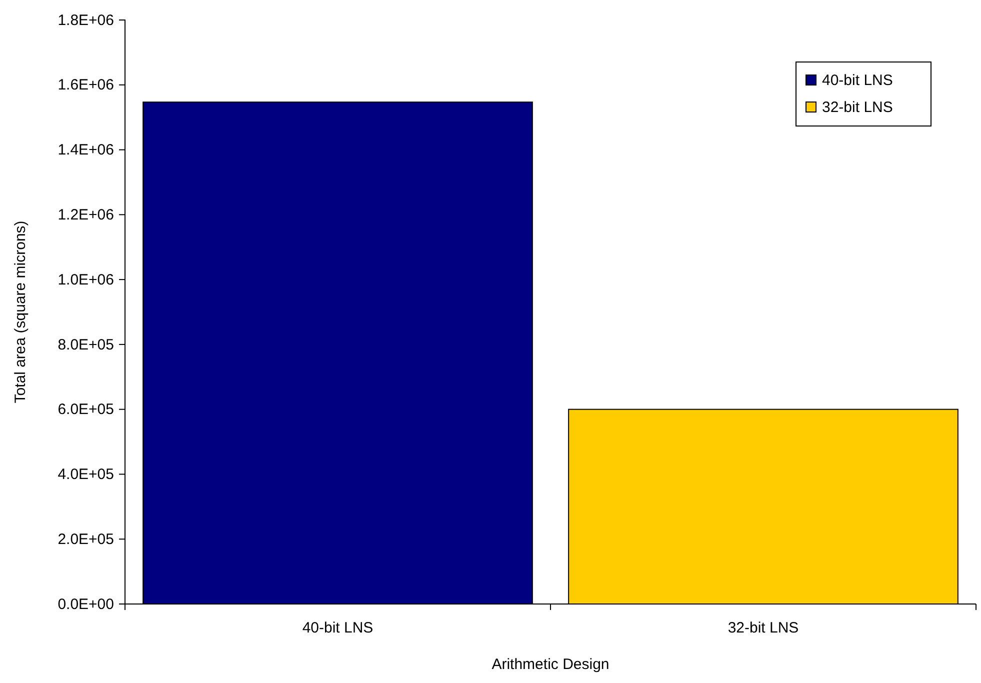 The height and width of the screenshot is (683, 981). Describe the element at coordinates (857, 107) in the screenshot. I see `legend-label: 32-bit LNS` at that location.